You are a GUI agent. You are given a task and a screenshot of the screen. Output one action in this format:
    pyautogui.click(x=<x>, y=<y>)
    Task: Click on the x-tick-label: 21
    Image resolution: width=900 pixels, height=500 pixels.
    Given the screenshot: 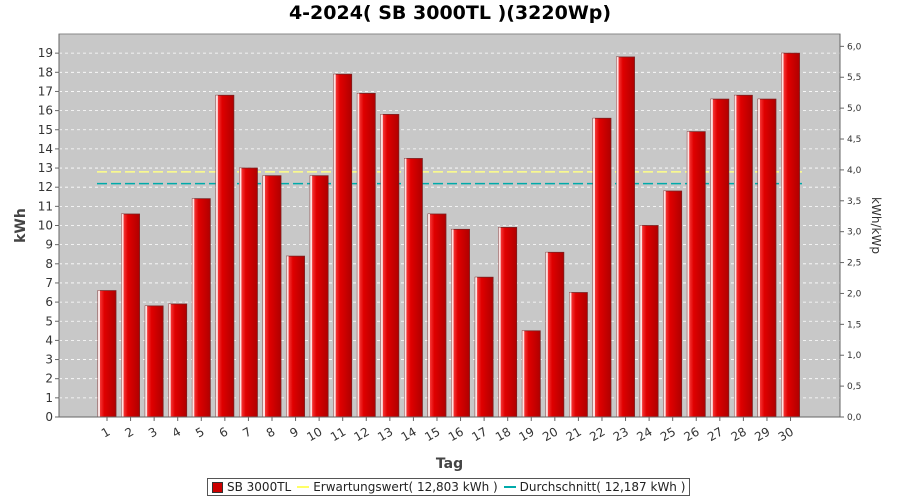 What is the action you would take?
    pyautogui.click(x=574, y=434)
    